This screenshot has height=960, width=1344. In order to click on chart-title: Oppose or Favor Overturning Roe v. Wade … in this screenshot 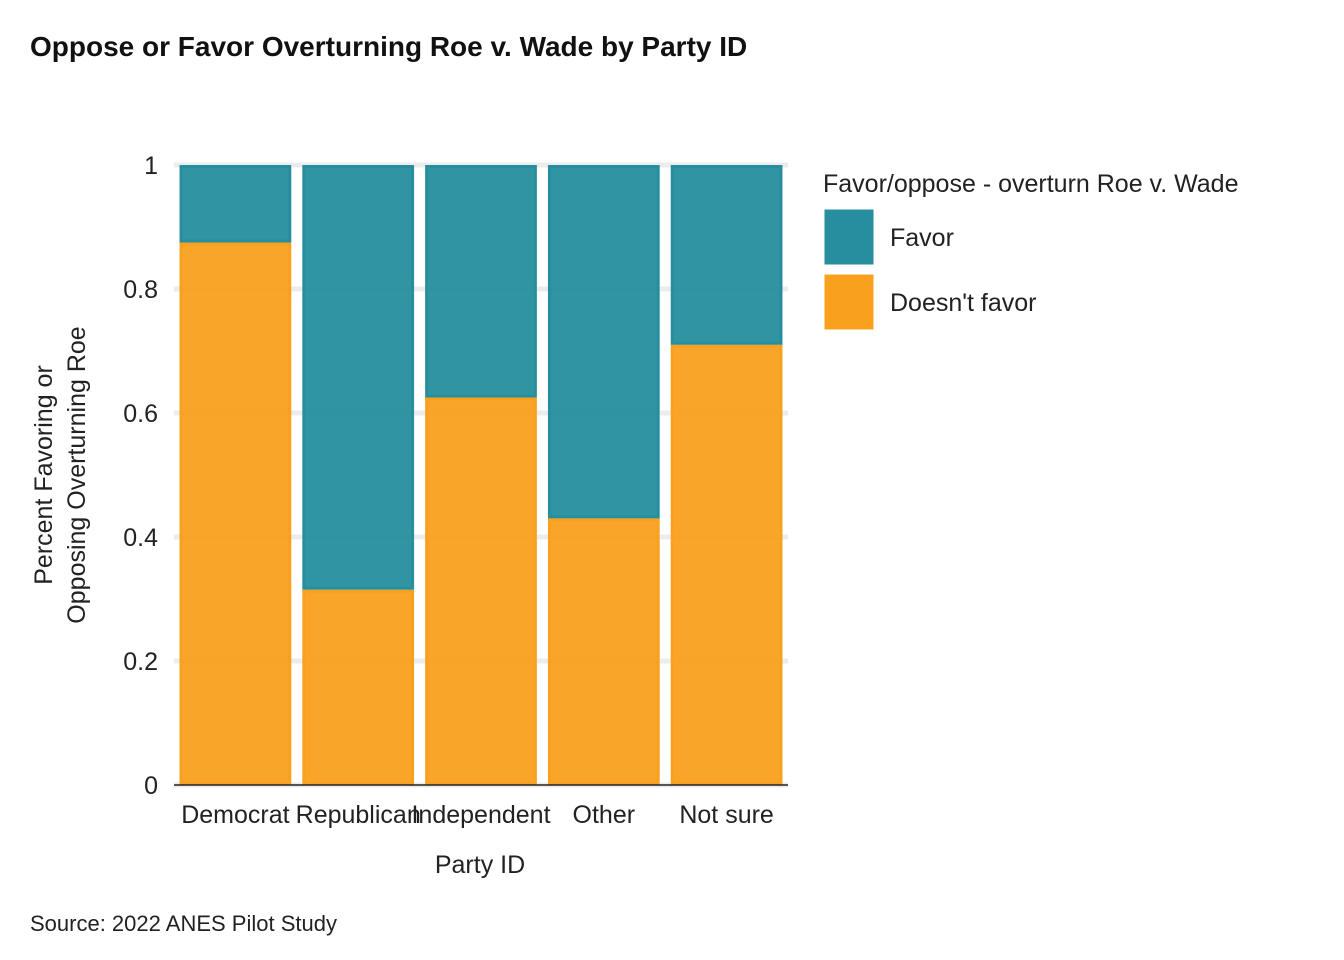, I will do `click(389, 46)`.